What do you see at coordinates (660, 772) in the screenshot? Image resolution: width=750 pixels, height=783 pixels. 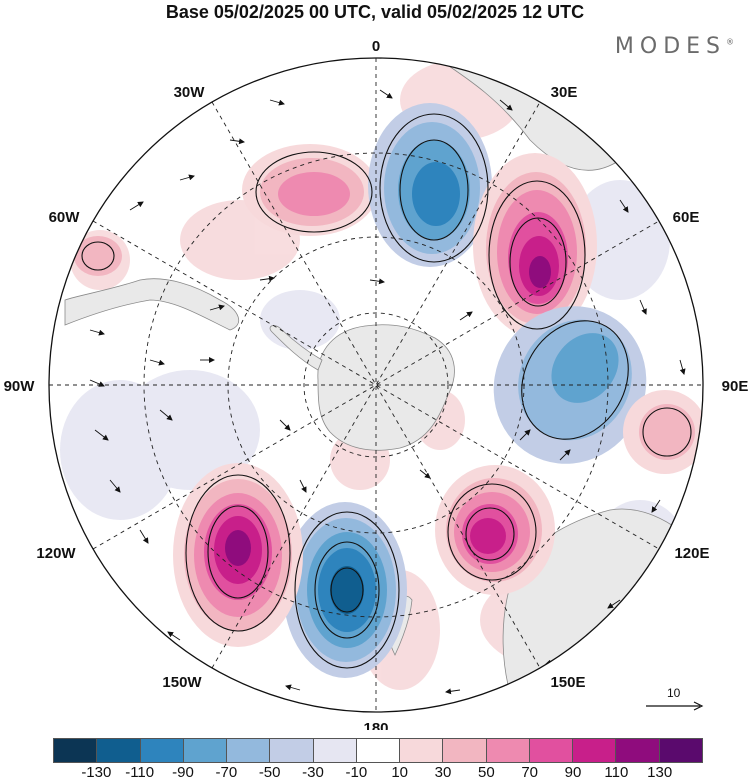 I see `colorbar-tick-label: 130` at bounding box center [660, 772].